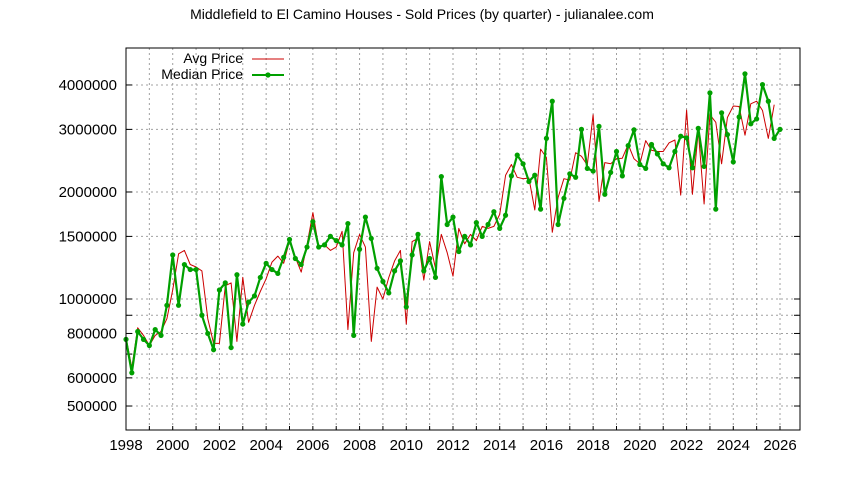 The image size is (844, 480). What do you see at coordinates (686, 445) in the screenshot?
I see `x-tick-label: 2022` at bounding box center [686, 445].